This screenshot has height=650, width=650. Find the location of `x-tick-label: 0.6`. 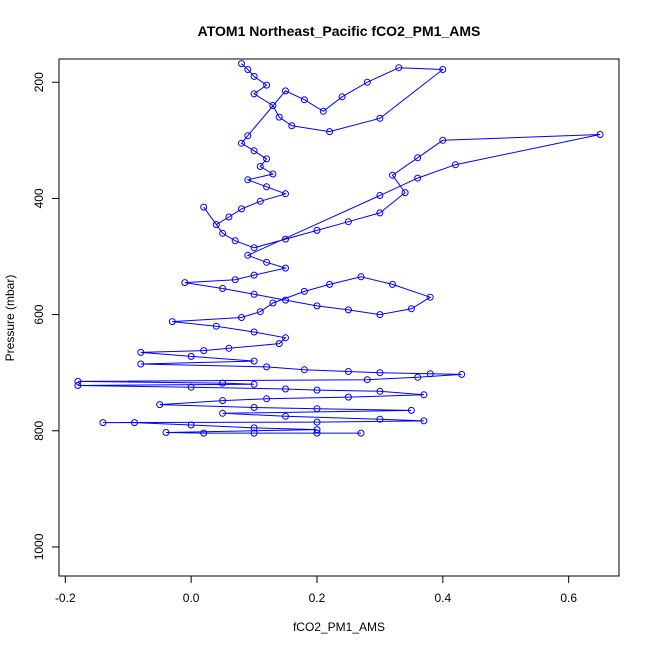

x-tick-label: 0.6 is located at coordinates (568, 598).